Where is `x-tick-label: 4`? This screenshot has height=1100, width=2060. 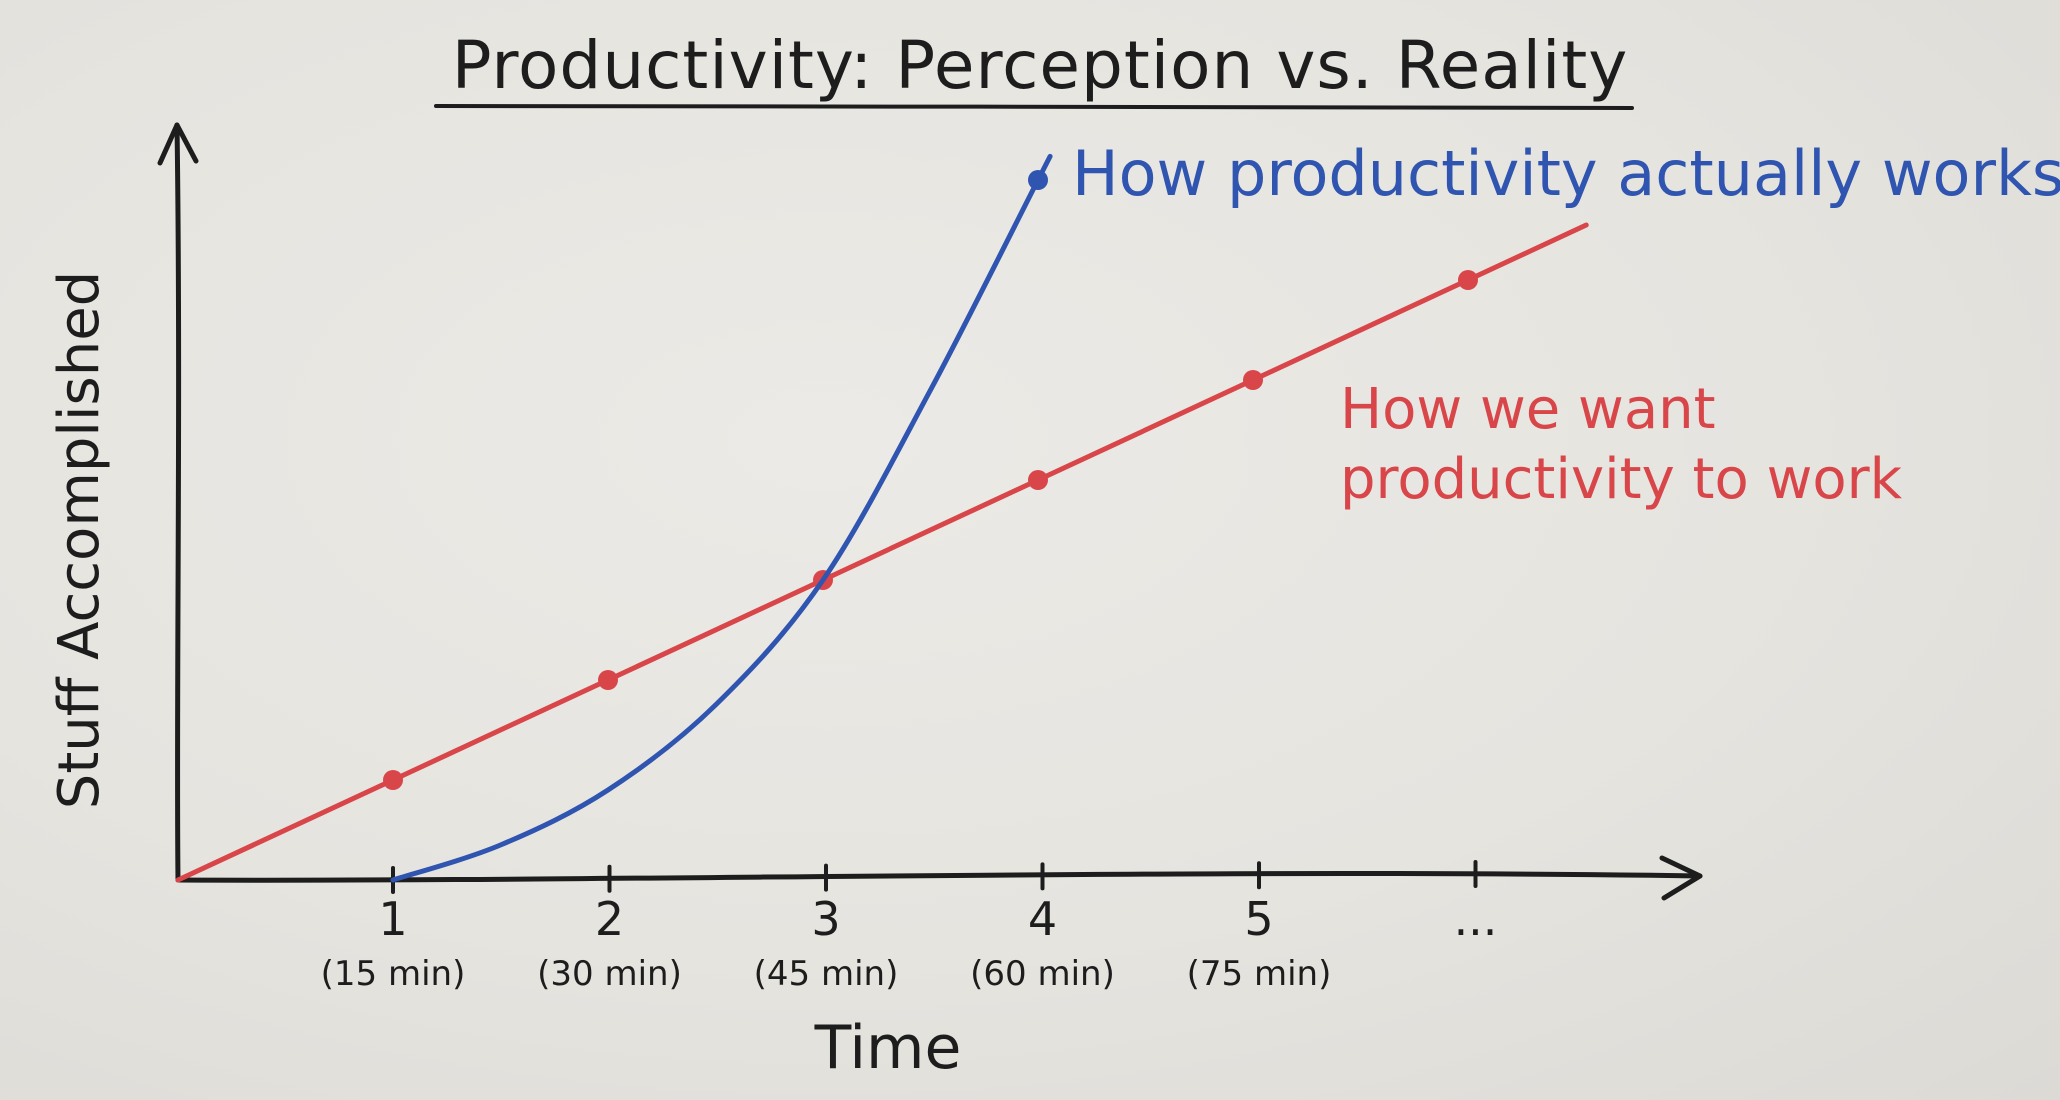
x-tick-label: 4 is located at coordinates (1042, 919).